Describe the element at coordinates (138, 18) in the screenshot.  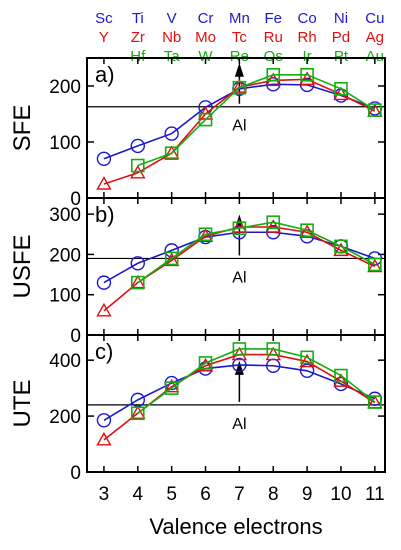
I see `element-label-ti: Ti` at that location.